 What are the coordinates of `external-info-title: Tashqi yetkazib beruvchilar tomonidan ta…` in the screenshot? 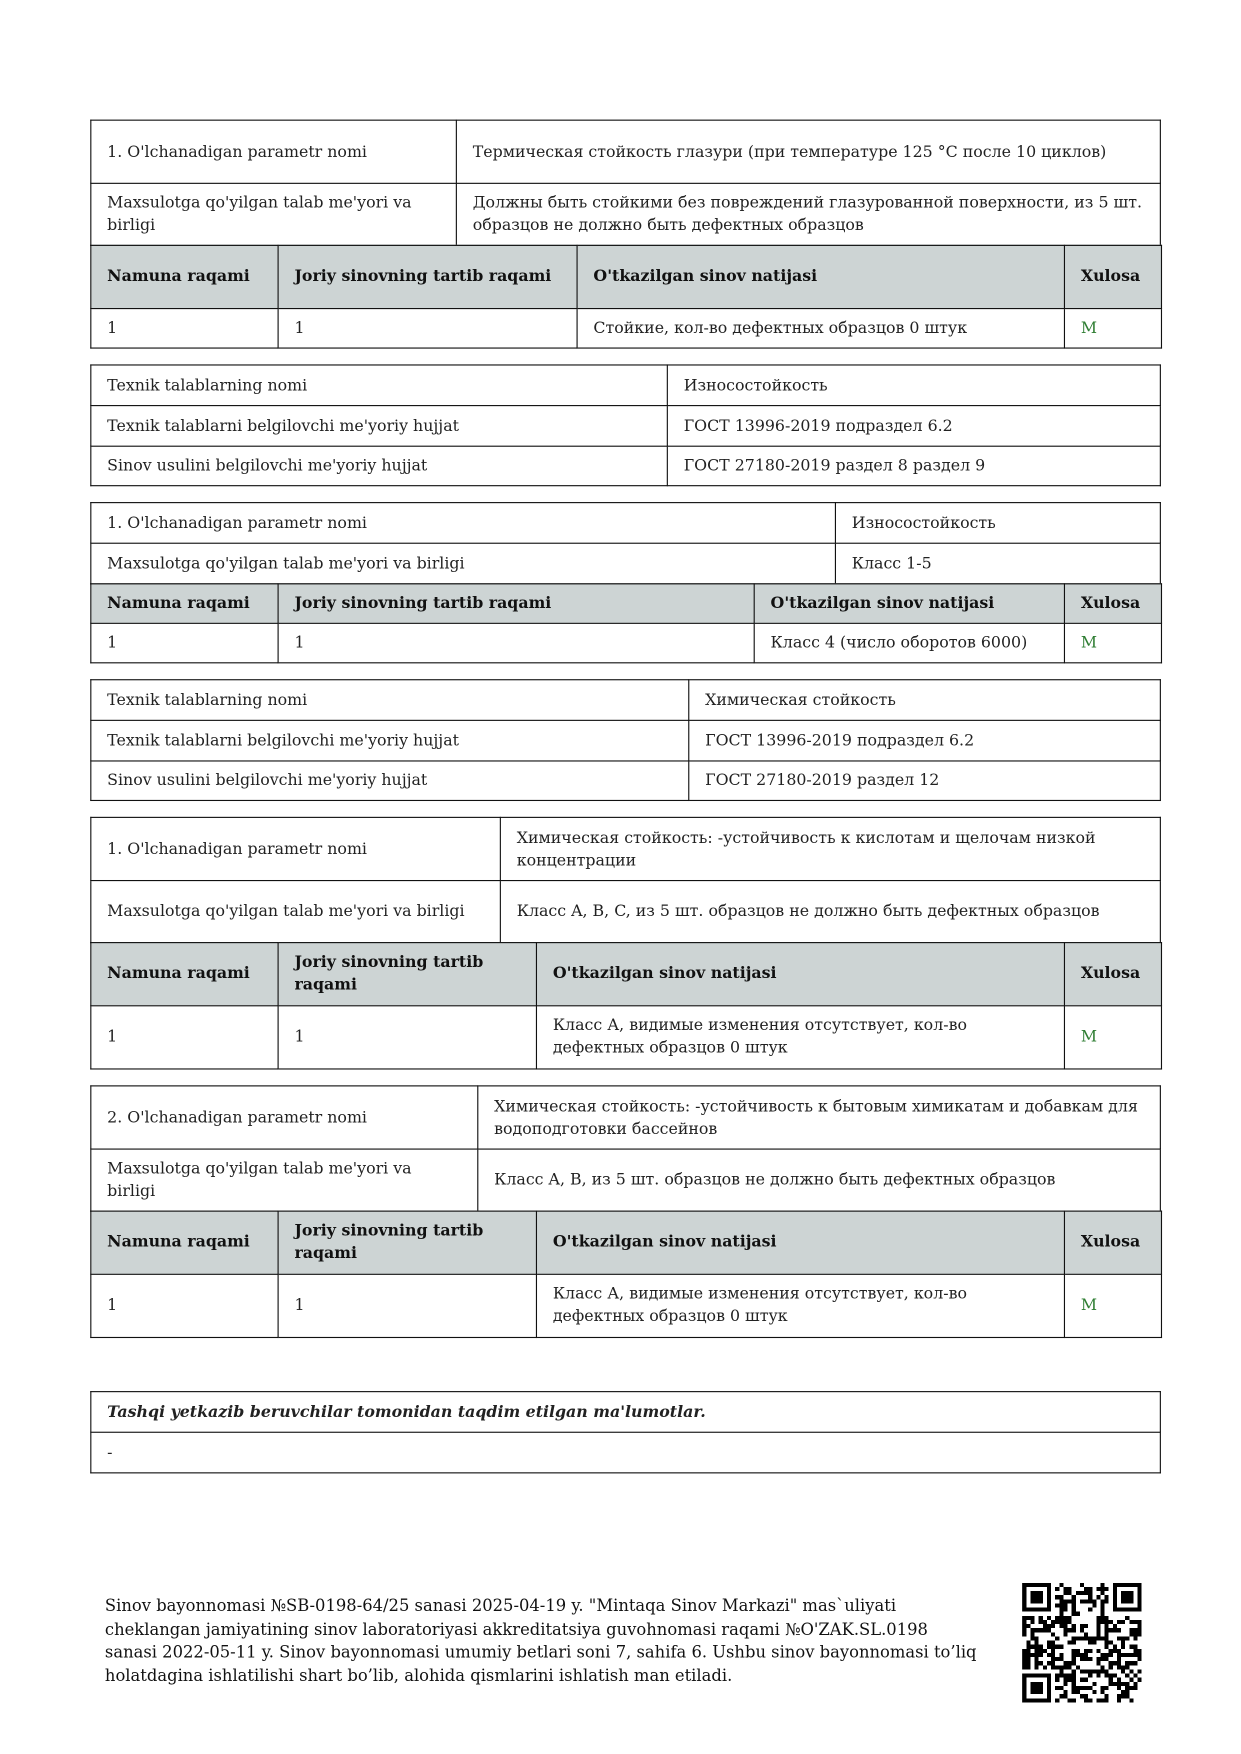 It's located at (625, 1412).